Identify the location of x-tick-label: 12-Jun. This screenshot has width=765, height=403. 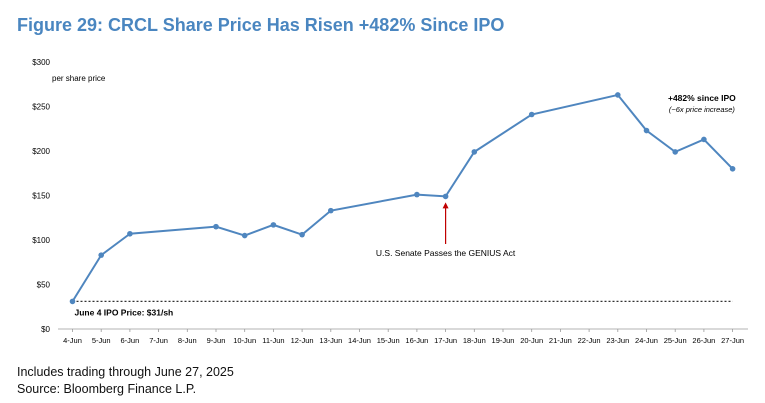
(302, 340).